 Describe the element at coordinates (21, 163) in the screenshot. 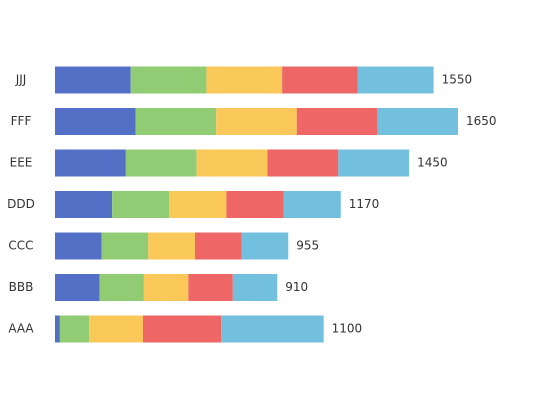

I see `y-tick-label: EEE` at that location.